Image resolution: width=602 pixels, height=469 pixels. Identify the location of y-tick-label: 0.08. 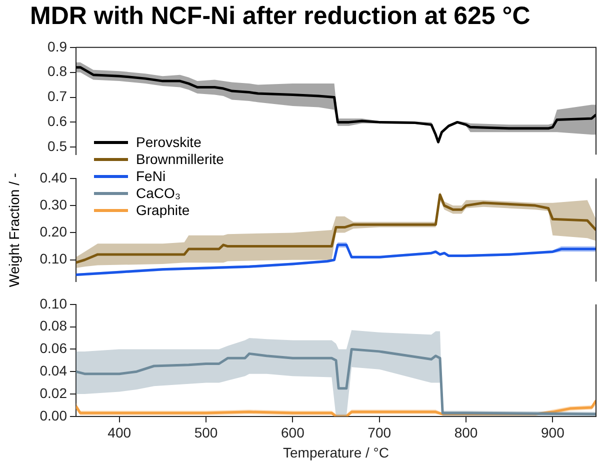
(54, 326).